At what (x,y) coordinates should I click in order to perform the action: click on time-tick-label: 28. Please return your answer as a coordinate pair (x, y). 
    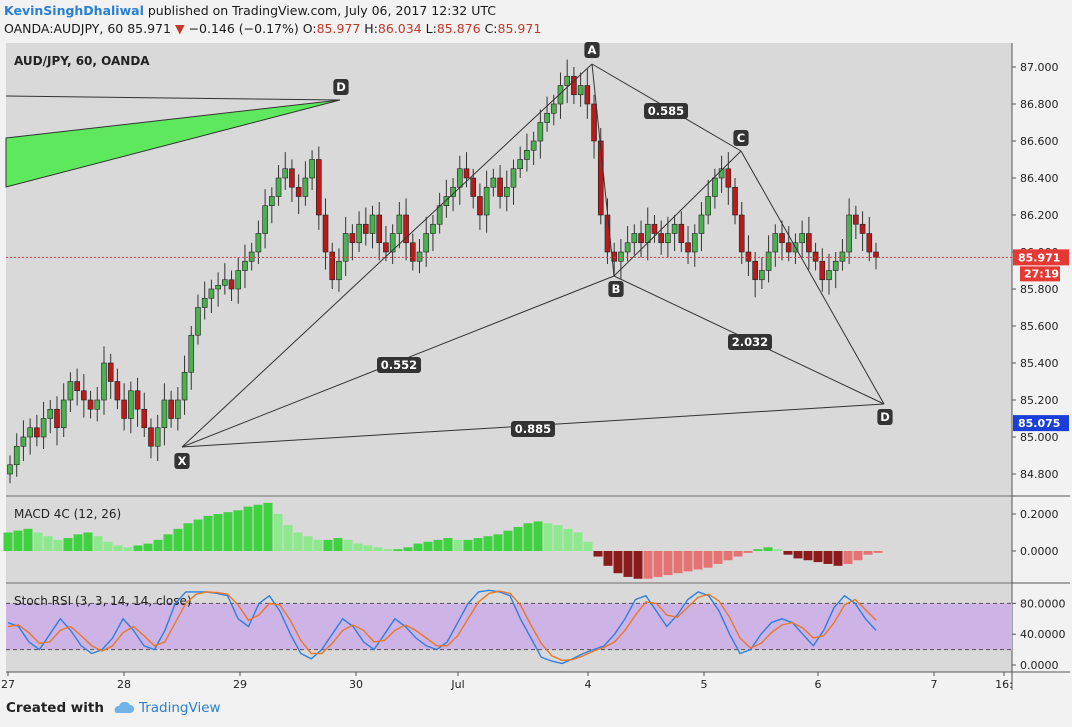
    Looking at the image, I should click on (124, 684).